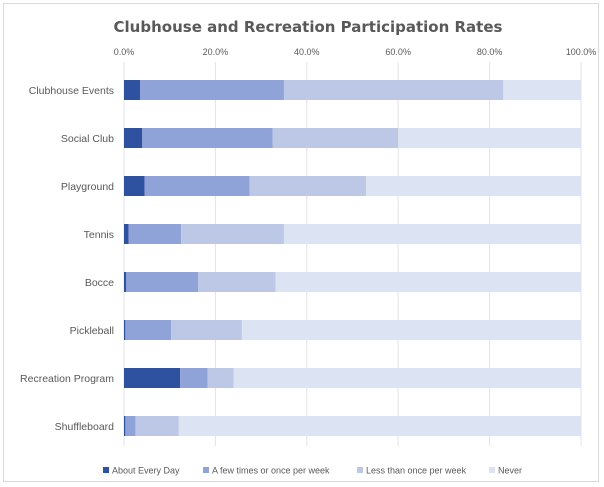 This screenshot has width=604, height=487. What do you see at coordinates (490, 52) in the screenshot?
I see `x-tick-label: 80.0%` at bounding box center [490, 52].